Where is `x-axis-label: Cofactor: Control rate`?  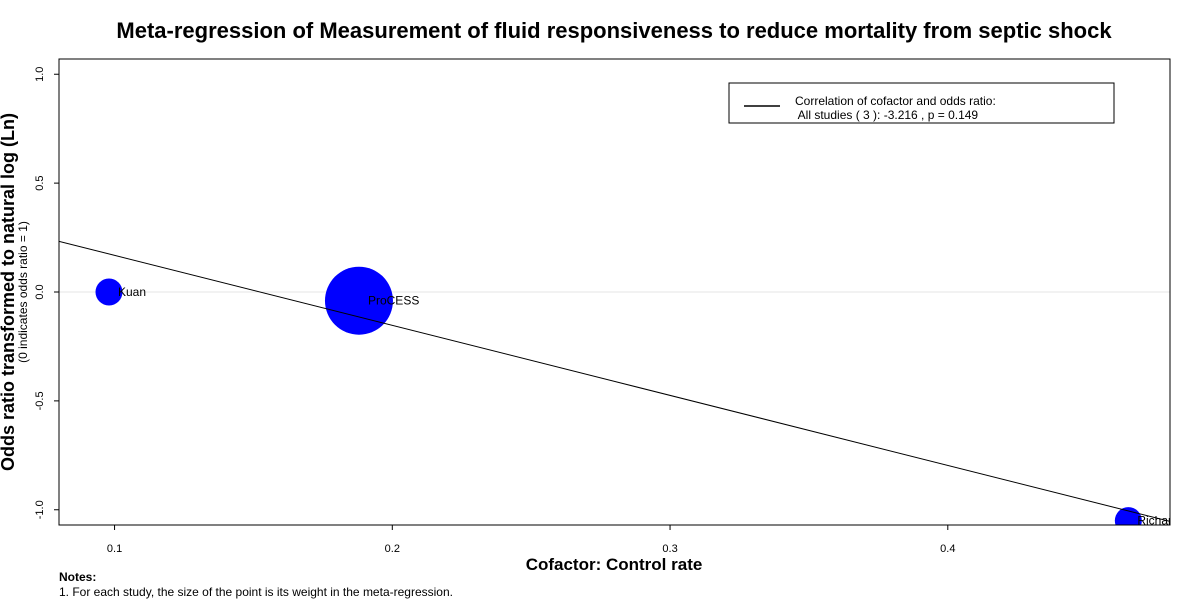 x-axis-label: Cofactor: Control rate is located at coordinates (614, 564).